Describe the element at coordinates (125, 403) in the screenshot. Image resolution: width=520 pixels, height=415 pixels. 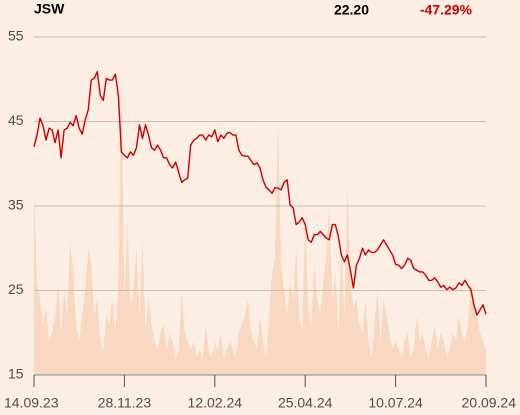
I see `x-tick-label: 28.11.23` at that location.